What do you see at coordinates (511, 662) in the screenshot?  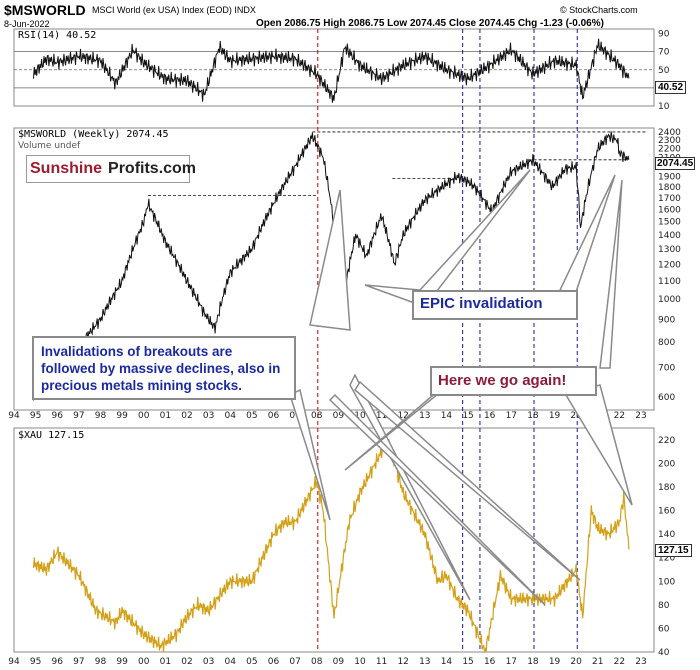 I see `x-tick-label-bottom: 17` at bounding box center [511, 662].